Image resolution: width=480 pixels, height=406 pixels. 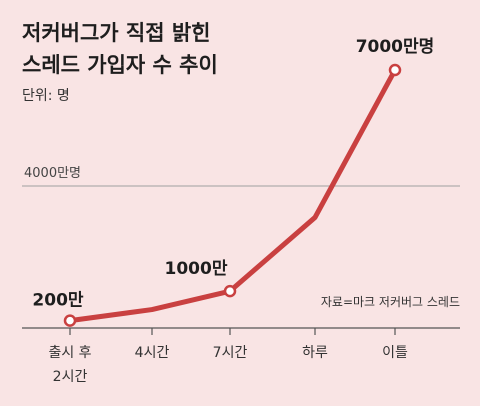 I want to click on x-tick-label: 4시간, so click(x=152, y=353).